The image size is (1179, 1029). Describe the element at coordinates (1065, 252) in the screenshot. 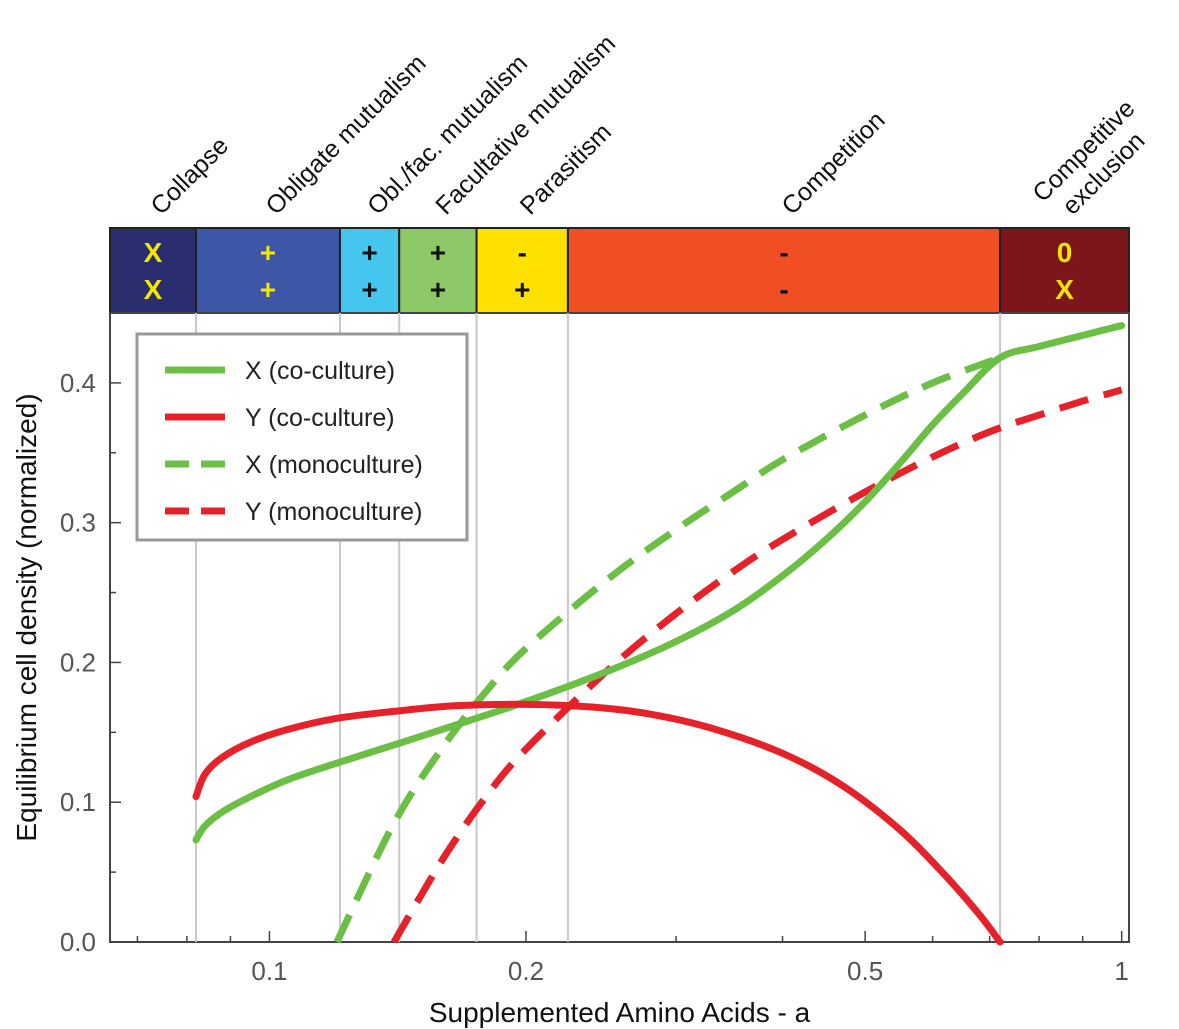

I see `regime-sign: 0` at that location.